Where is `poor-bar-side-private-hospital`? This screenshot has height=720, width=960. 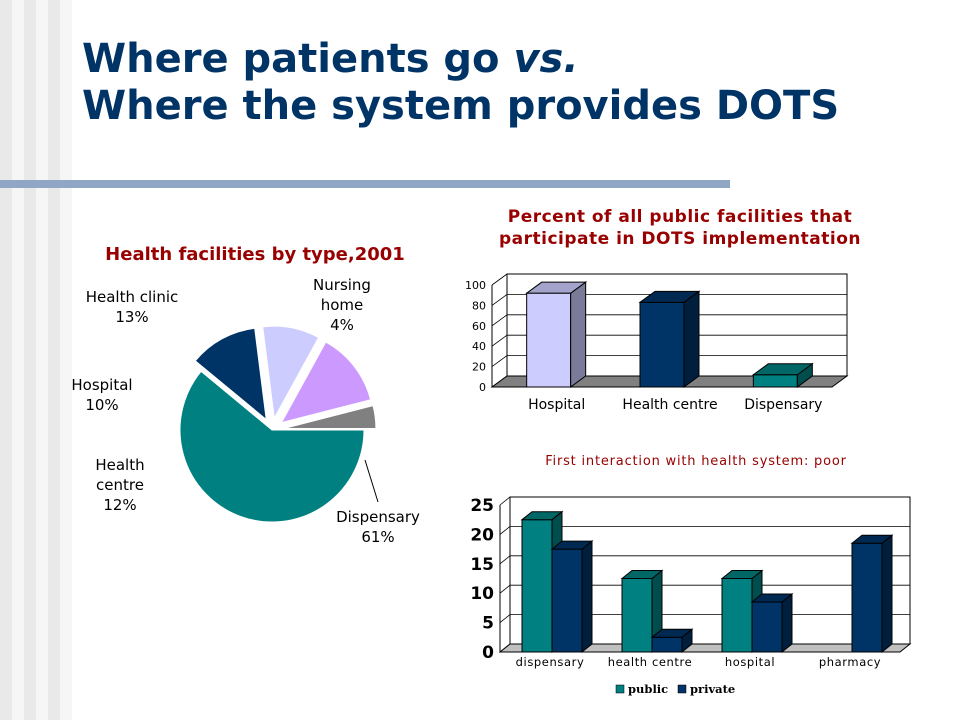
poor-bar-side-private-hospital is located at coordinates (787, 623).